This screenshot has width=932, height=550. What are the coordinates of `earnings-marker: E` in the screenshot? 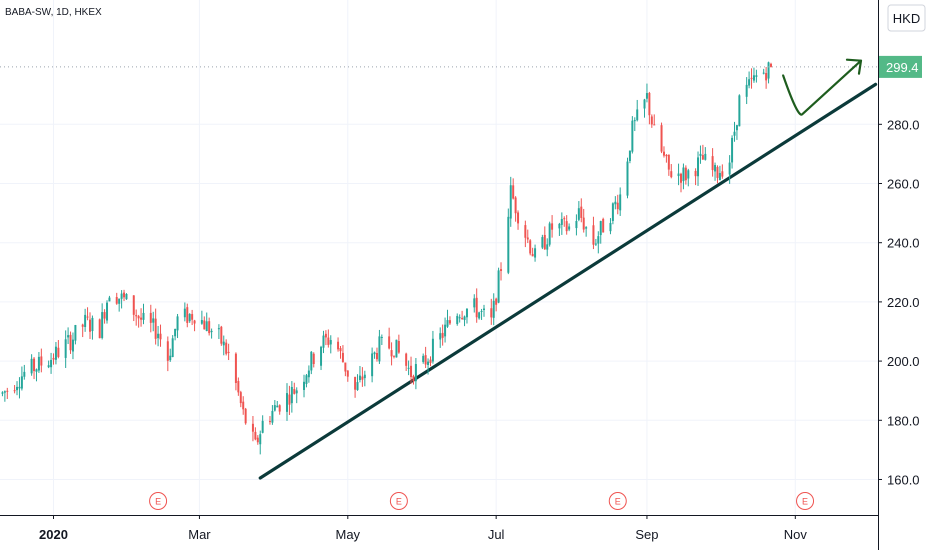 It's located at (617, 501).